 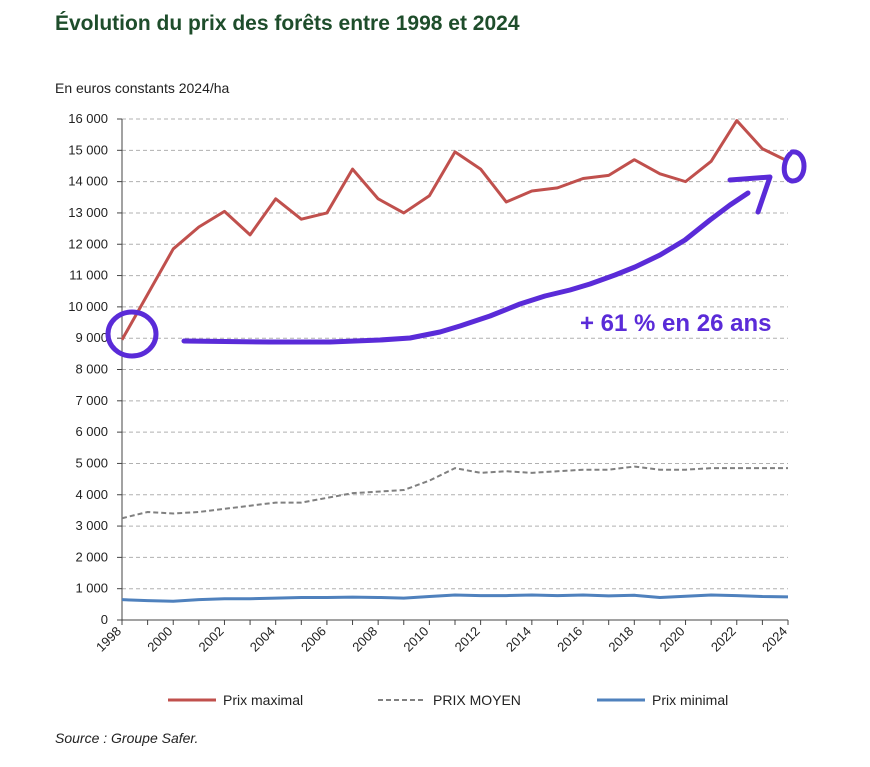 What do you see at coordinates (263, 700) in the screenshot?
I see `legend-label: Prix maximal` at bounding box center [263, 700].